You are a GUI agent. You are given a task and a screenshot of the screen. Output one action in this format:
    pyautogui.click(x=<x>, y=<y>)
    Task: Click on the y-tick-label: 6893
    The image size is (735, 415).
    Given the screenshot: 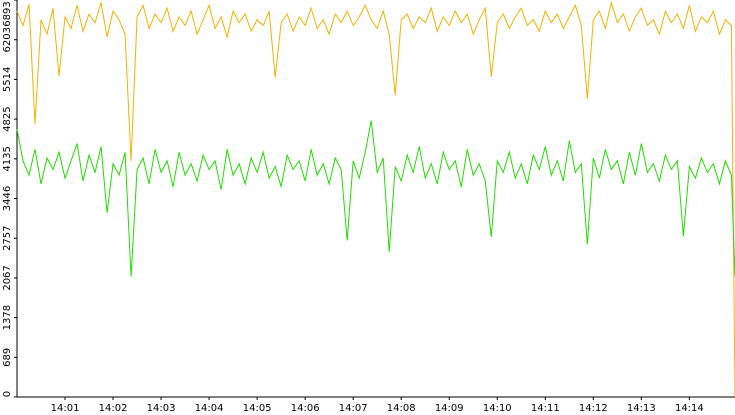 What is the action you would take?
    pyautogui.click(x=7, y=13)
    